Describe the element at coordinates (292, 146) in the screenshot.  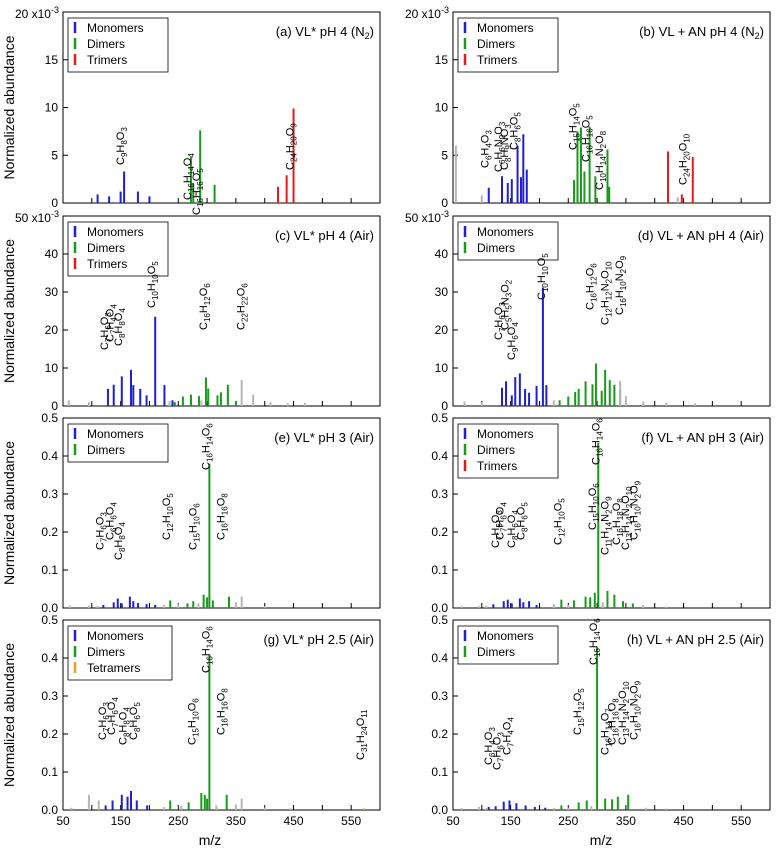
I see `formula-label: C24​H20​O9​` at that location.